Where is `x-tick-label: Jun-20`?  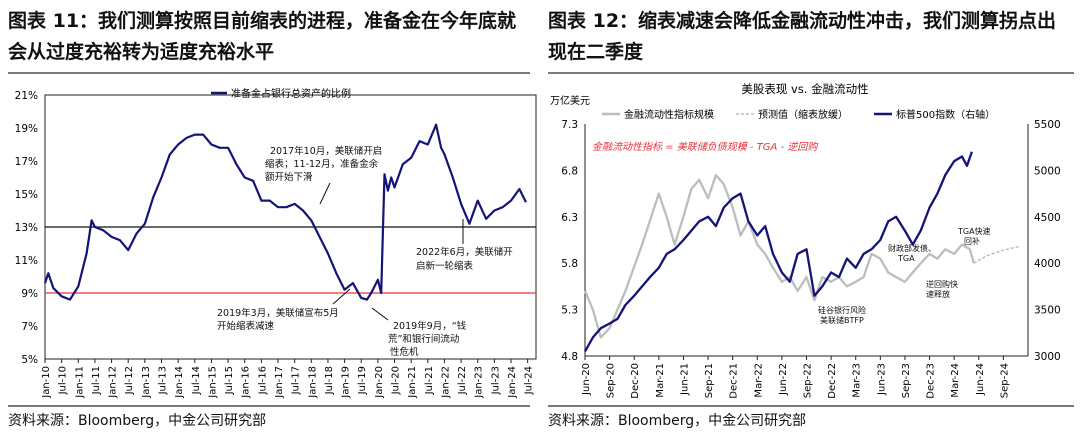 x-tick-label: Jun-20 is located at coordinates (586, 379).